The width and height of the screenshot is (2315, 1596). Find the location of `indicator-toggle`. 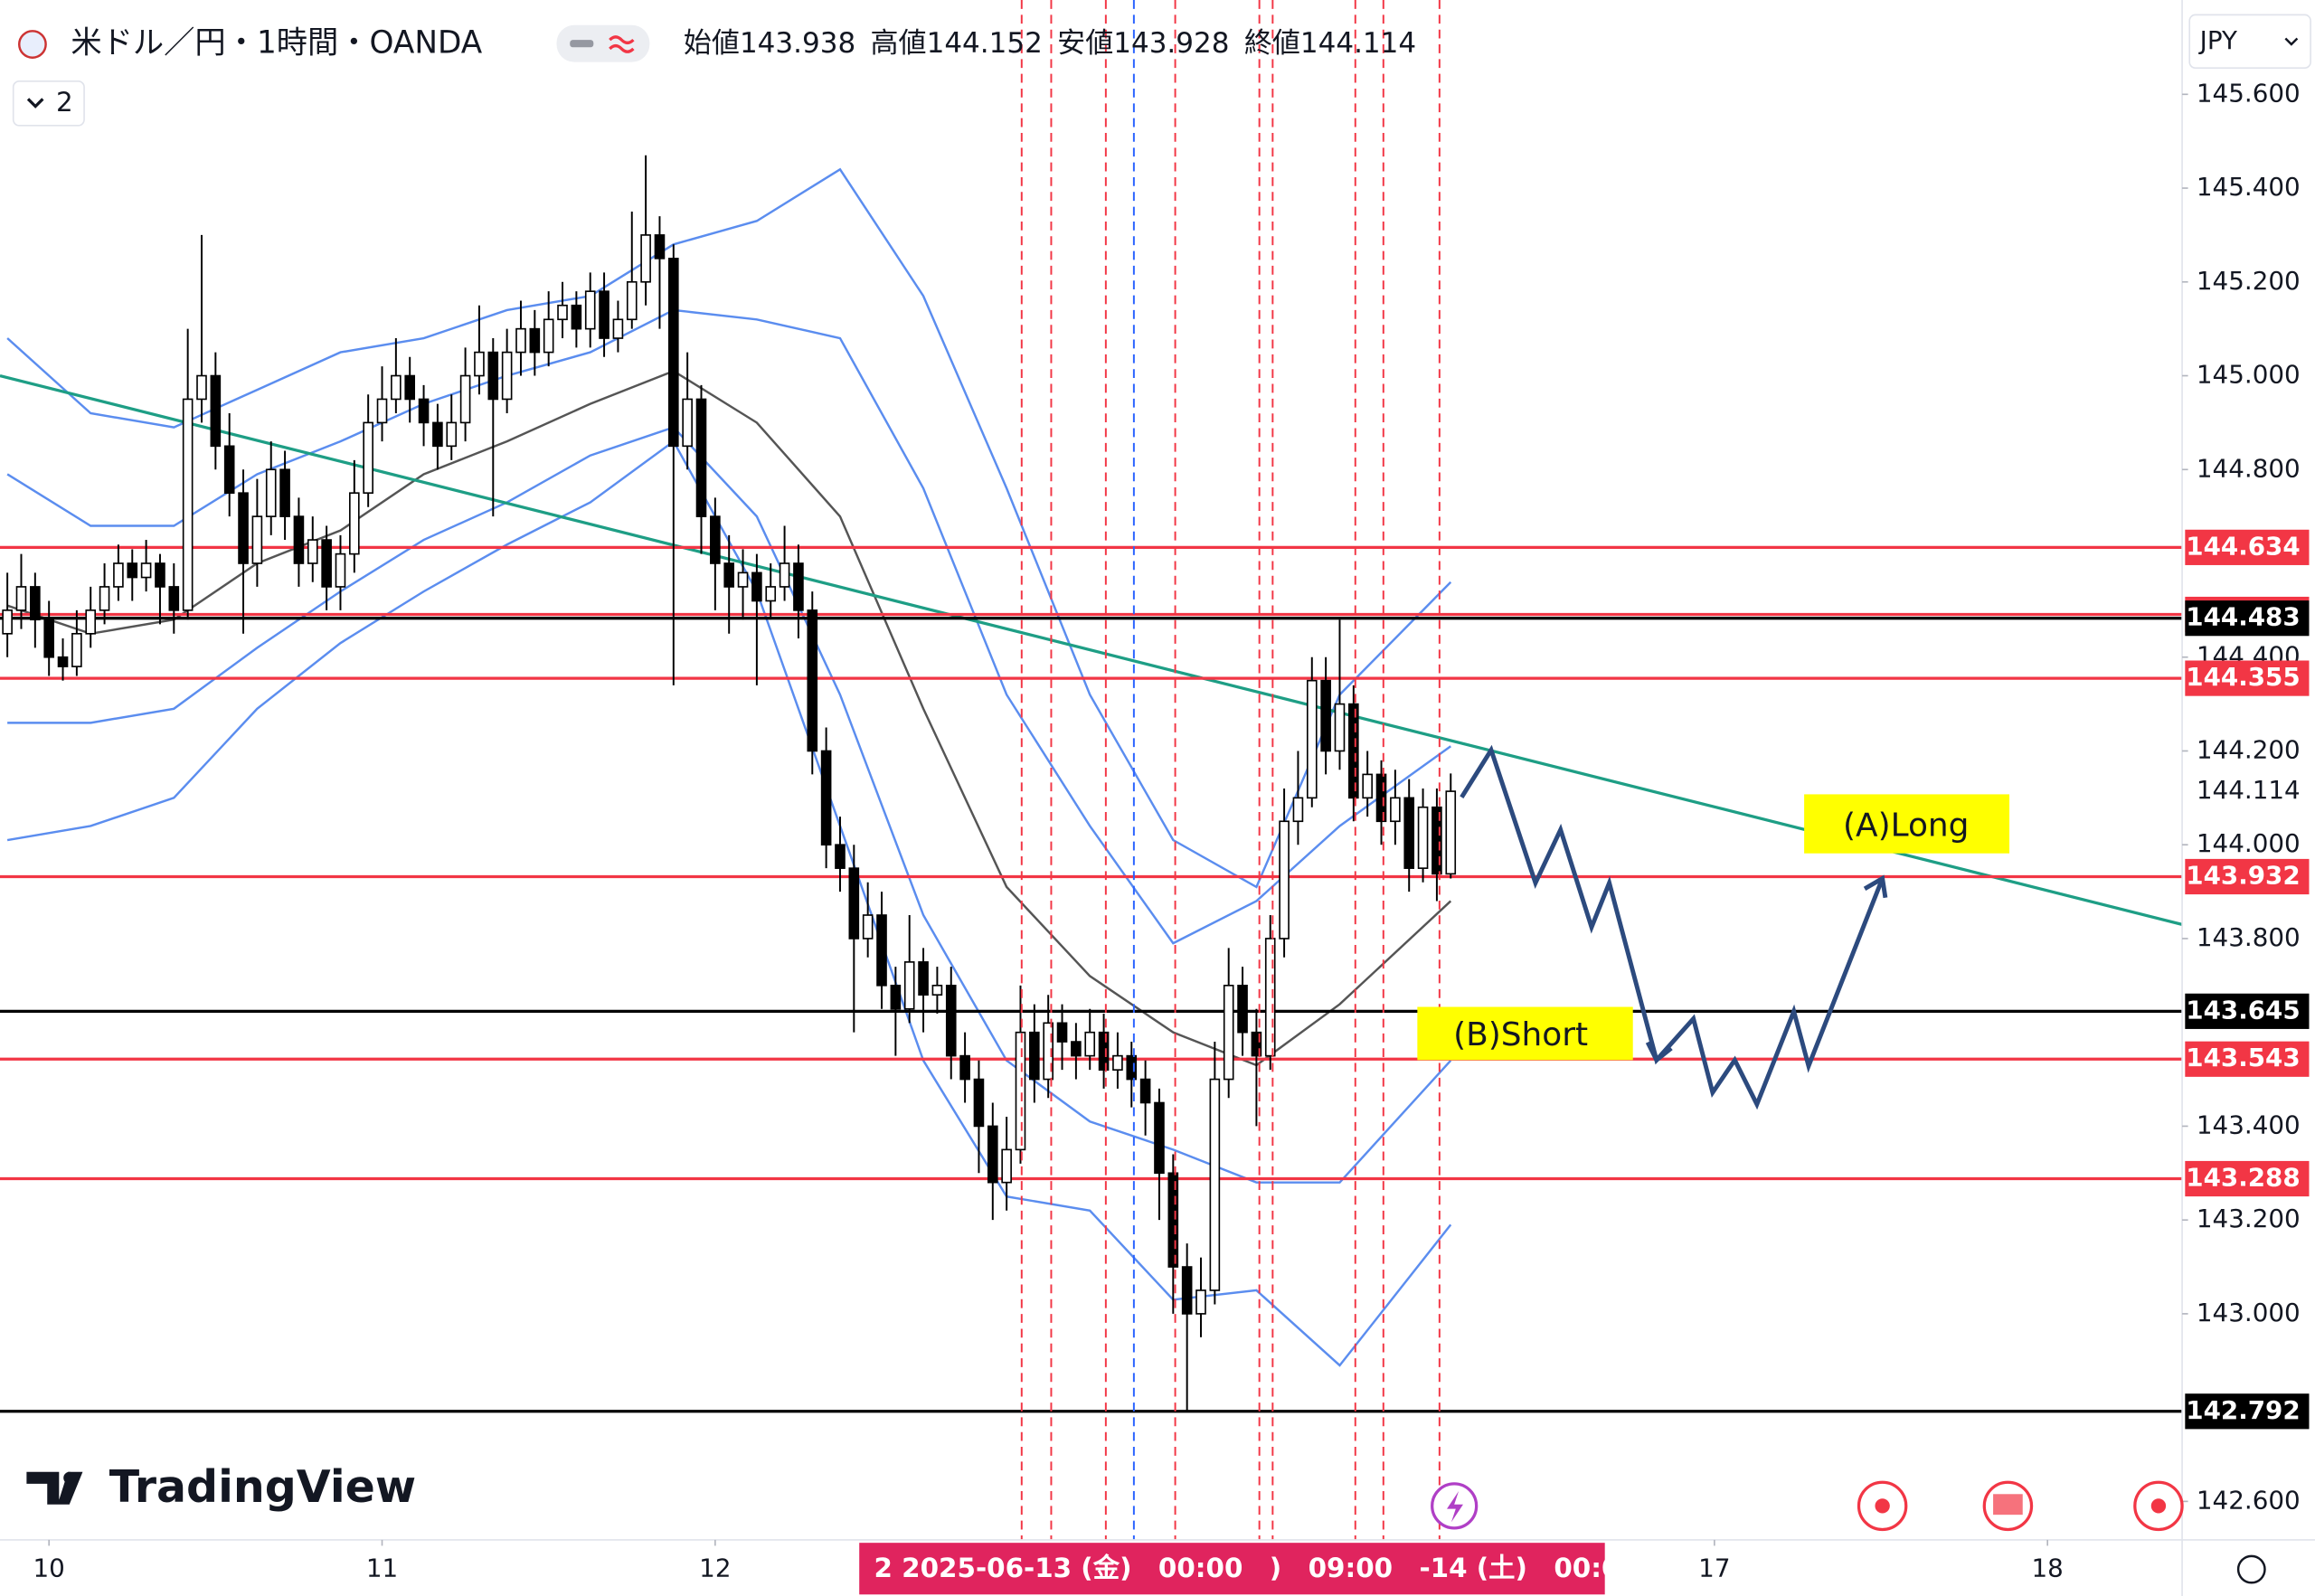

indicator-toggle is located at coordinates (48, 104).